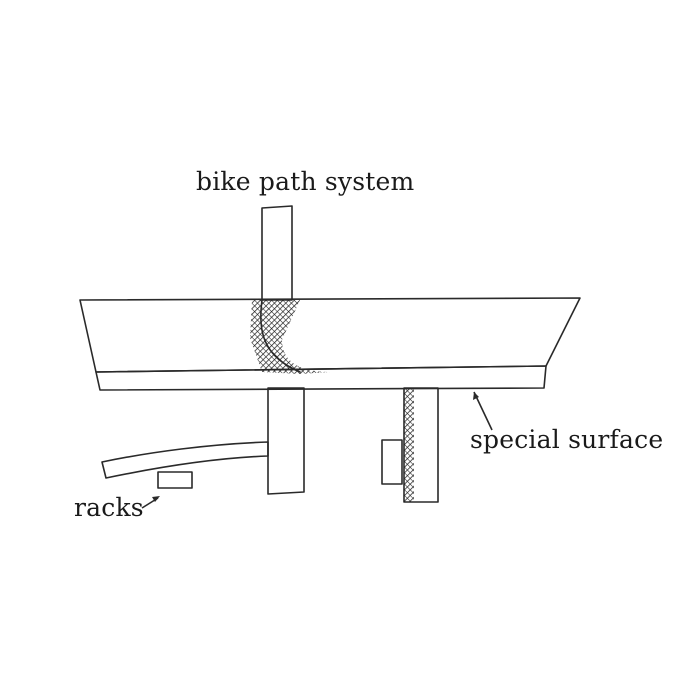  What do you see at coordinates (321, 378) in the screenshot?
I see `special-surface-strip` at bounding box center [321, 378].